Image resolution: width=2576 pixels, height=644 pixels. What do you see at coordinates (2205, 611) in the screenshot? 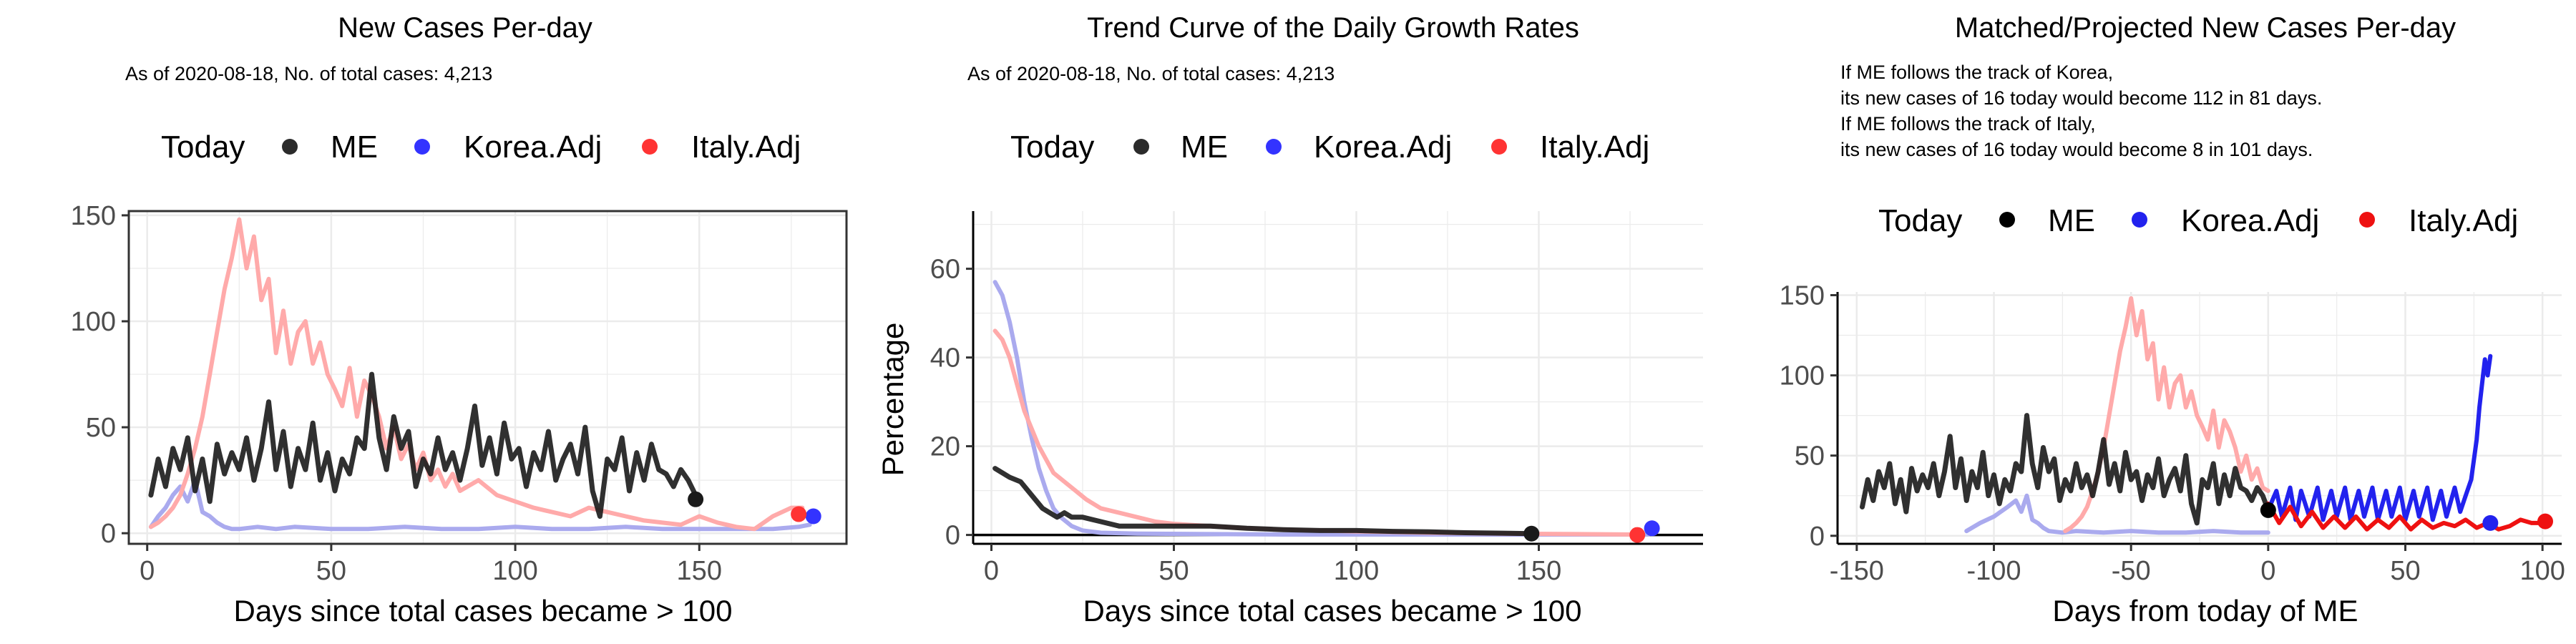
I see `x-axis-label: Days from today of ME` at bounding box center [2205, 611].